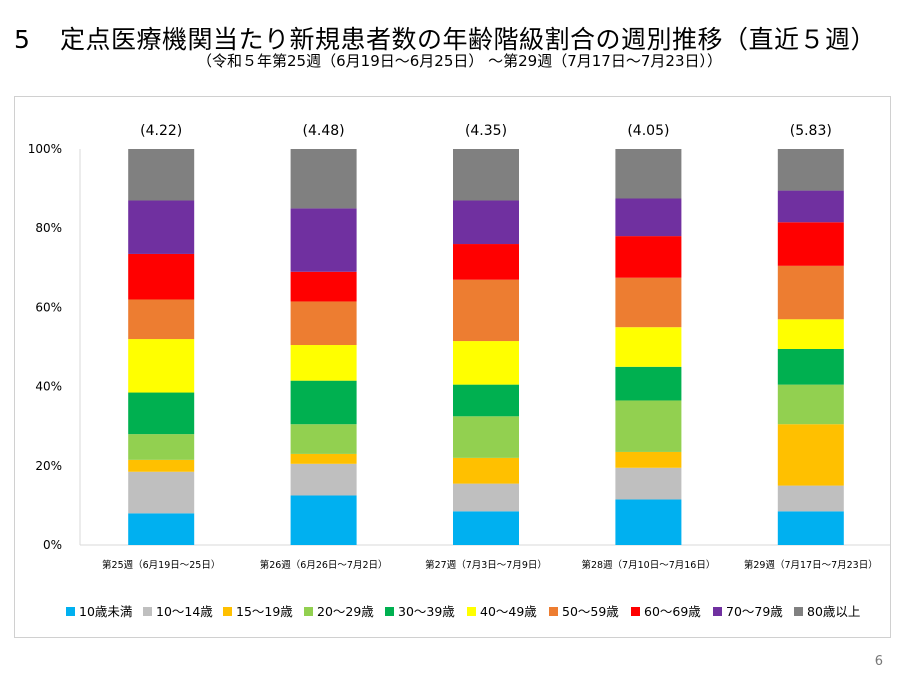 This screenshot has width=919, height=676. I want to click on x-tick-label: 第29週（7月17日～7月23日）, so click(811, 565).